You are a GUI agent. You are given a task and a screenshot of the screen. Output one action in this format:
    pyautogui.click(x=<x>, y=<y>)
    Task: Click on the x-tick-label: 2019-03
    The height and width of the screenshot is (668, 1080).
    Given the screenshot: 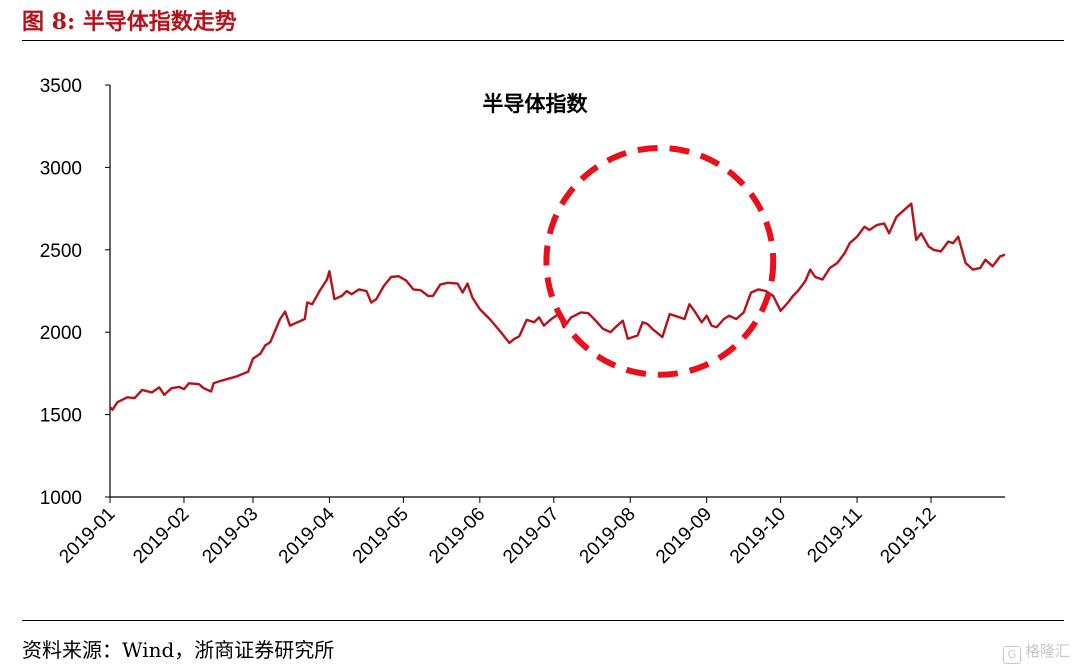 What is the action you would take?
    pyautogui.click(x=230, y=536)
    